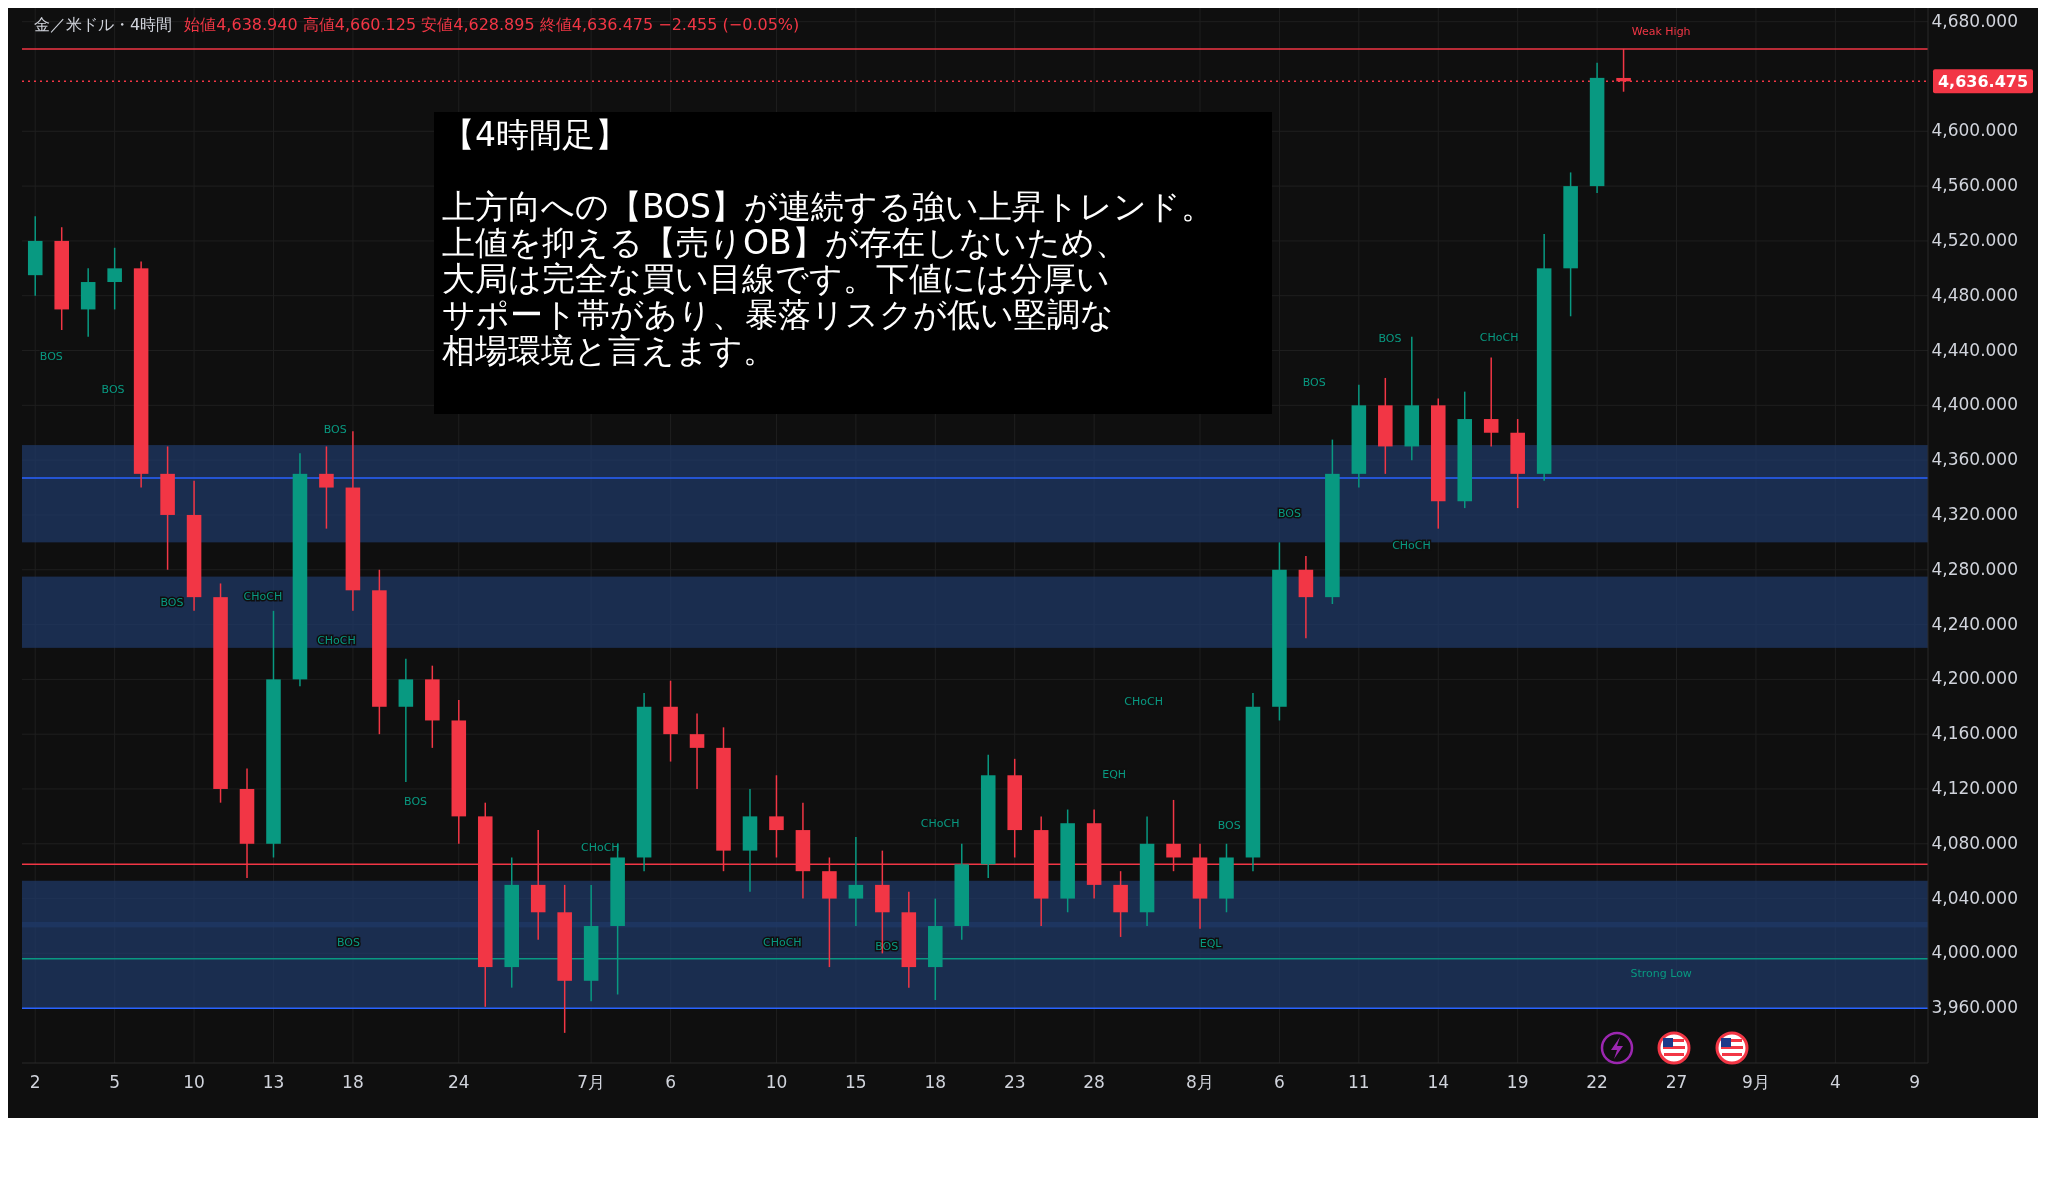 The image size is (2048, 1193). I want to click on x-tick-label: 4, so click(1835, 1082).